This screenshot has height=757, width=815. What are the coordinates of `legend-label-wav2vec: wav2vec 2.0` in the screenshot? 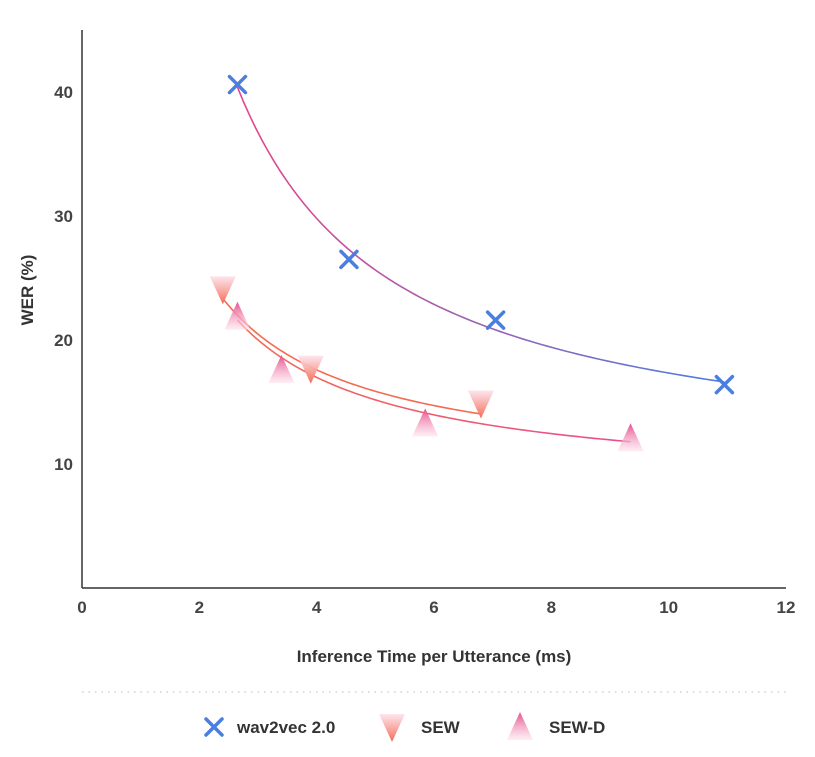 It's located at (285, 727).